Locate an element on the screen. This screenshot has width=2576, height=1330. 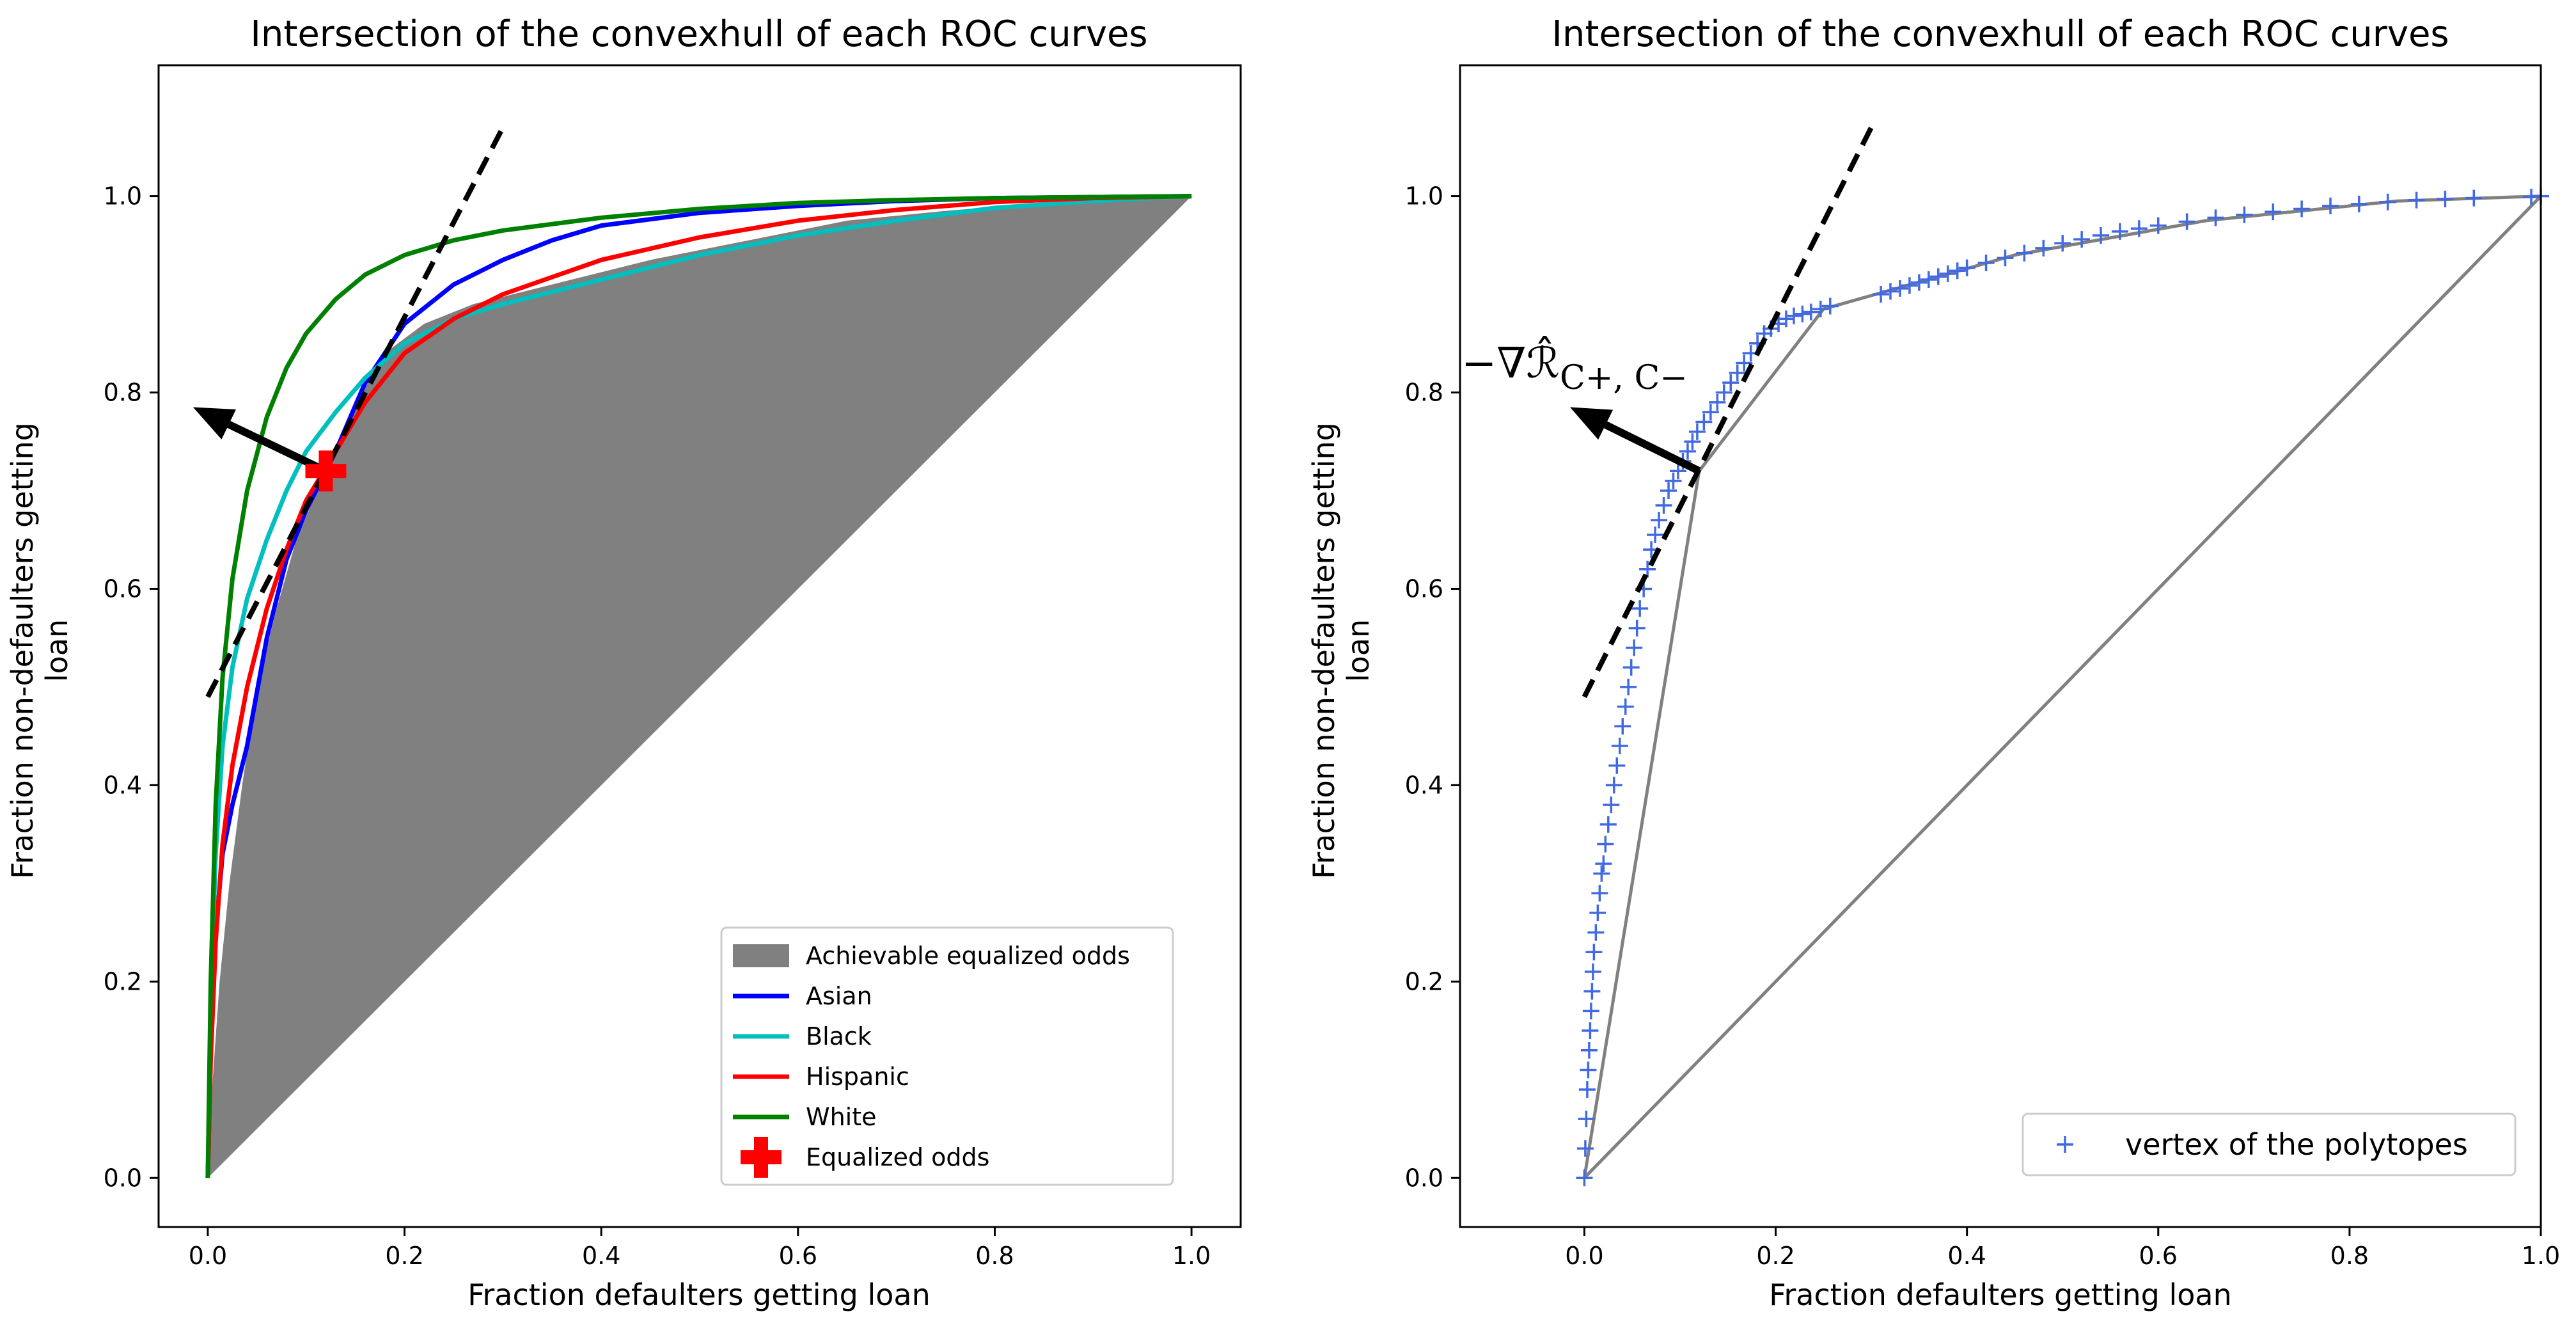
gradient-arrow-head is located at coordinates (214, 423).